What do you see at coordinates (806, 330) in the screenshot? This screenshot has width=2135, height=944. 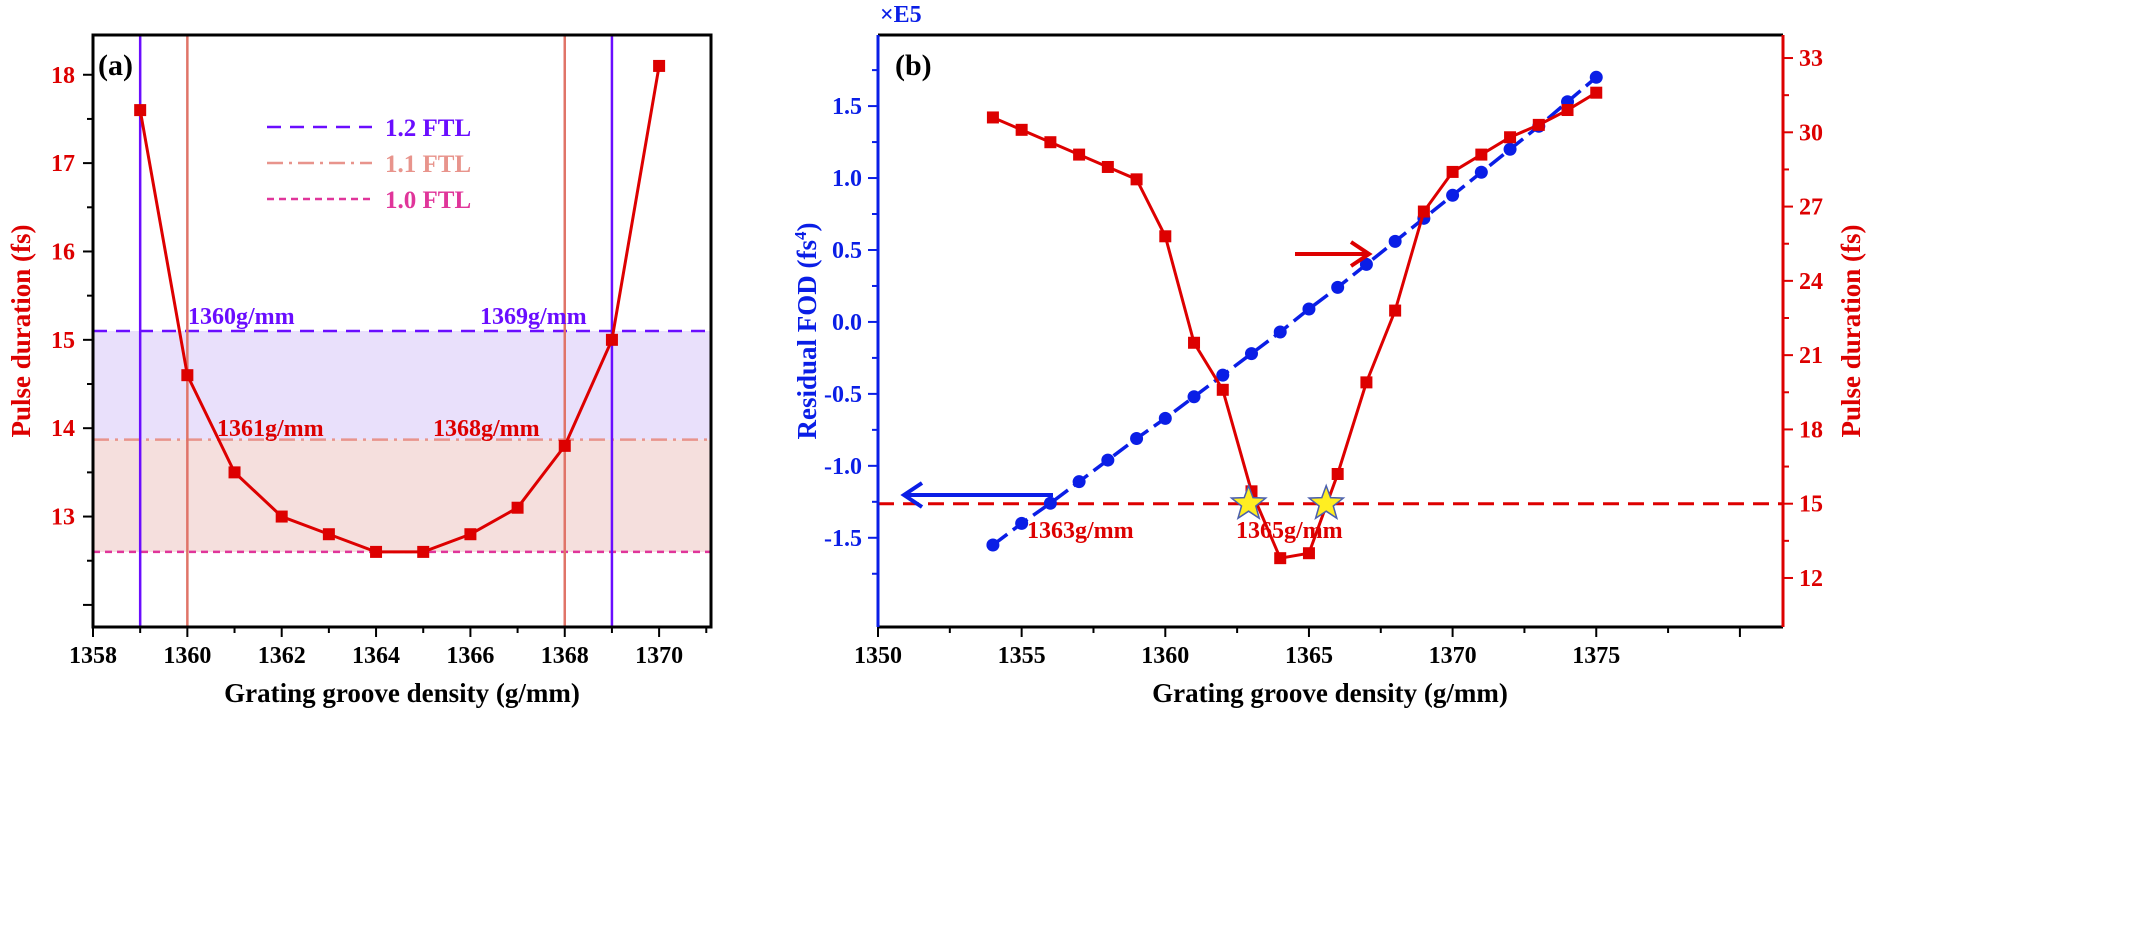 I see `y-axis-label-left-b: Residual FOD (fs4)` at bounding box center [806, 330].